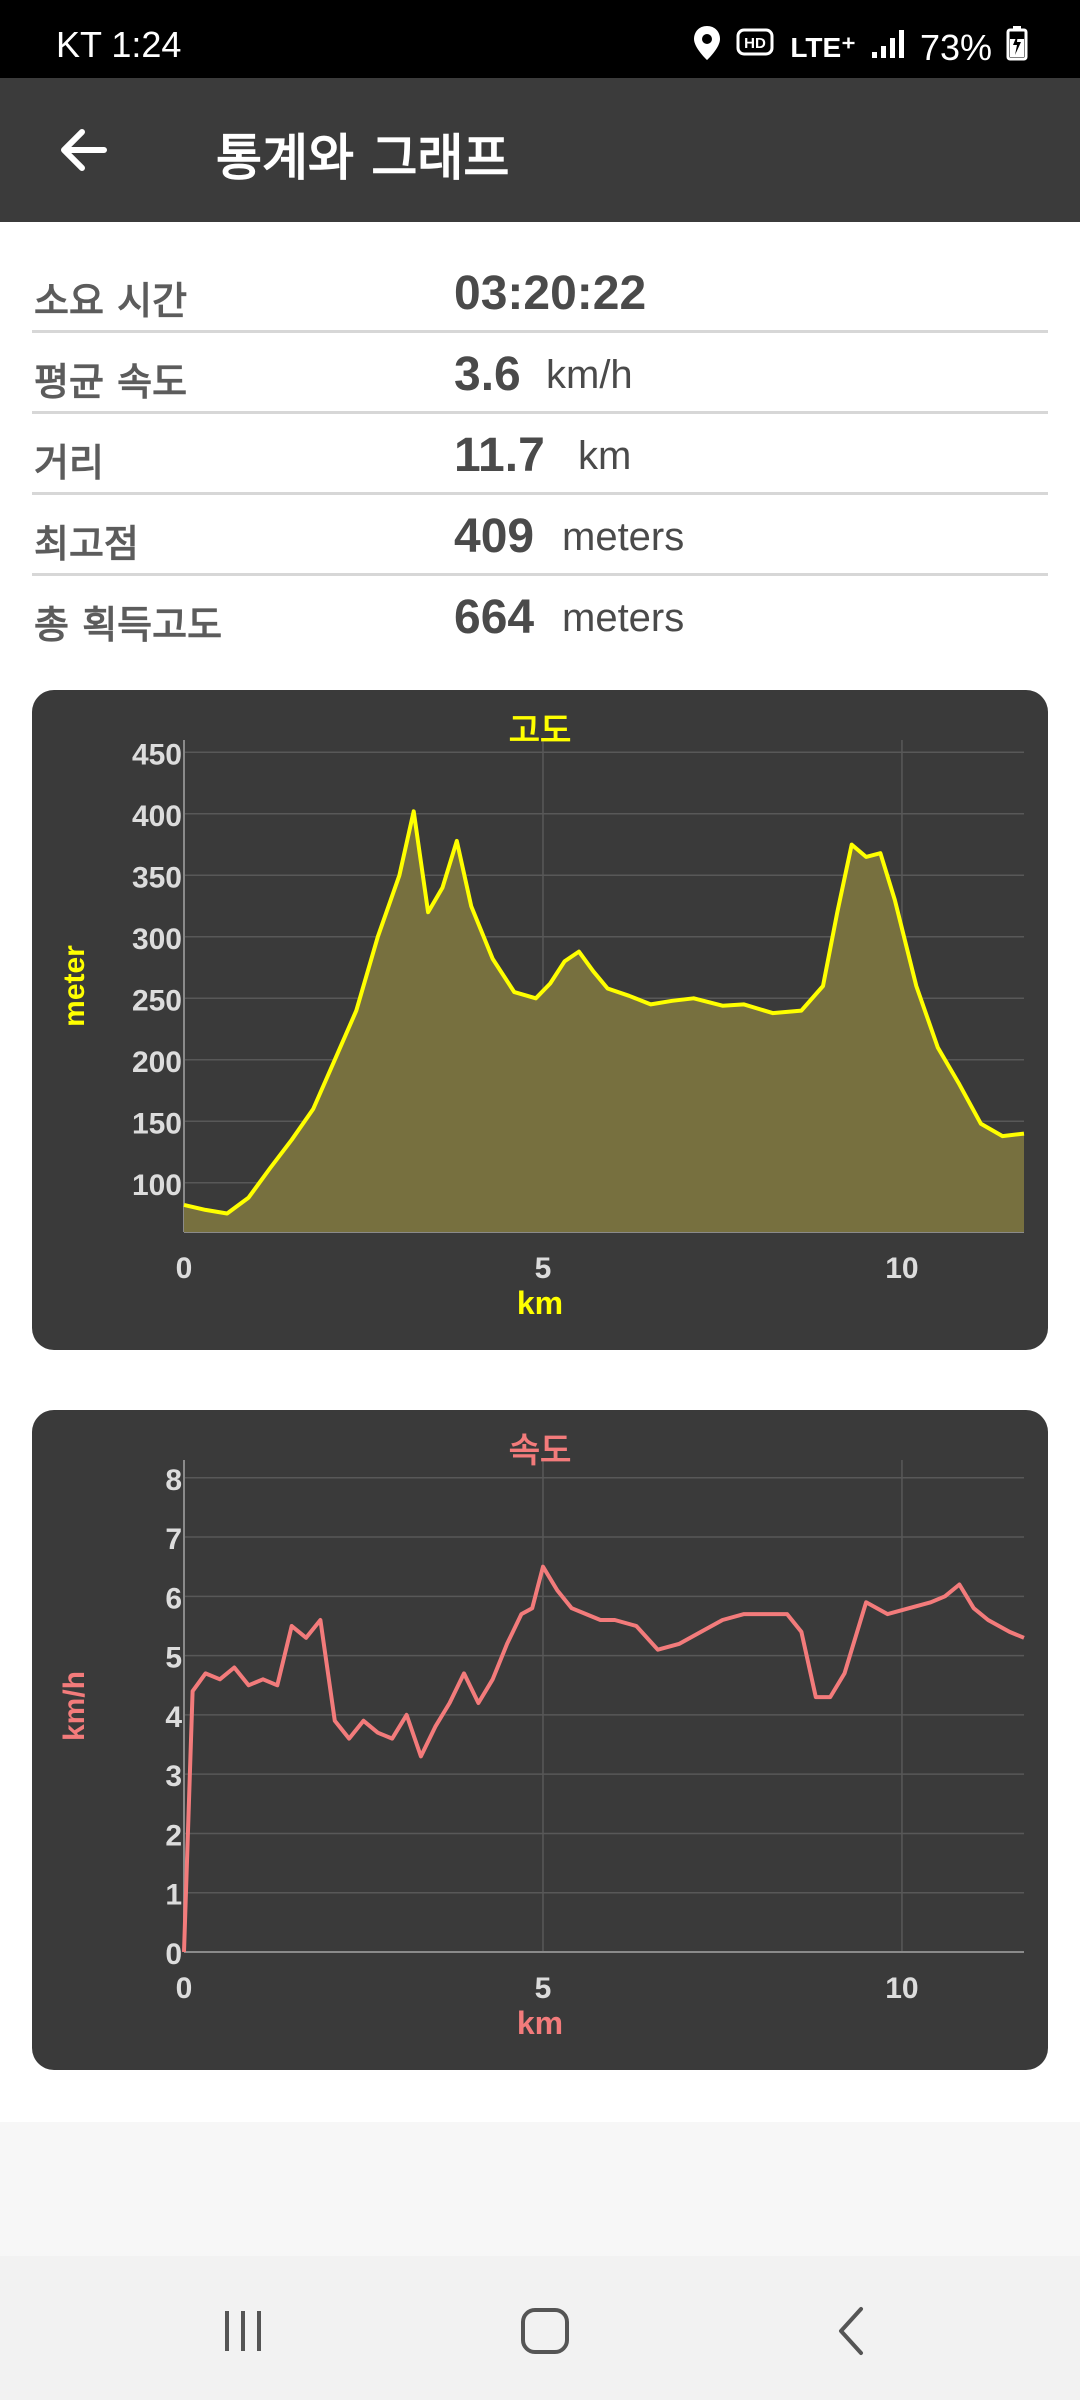 This screenshot has height=2400, width=1080. What do you see at coordinates (540, 535) in the screenshot?
I see `stat-row-max-elevation: 최고점 409 meters` at bounding box center [540, 535].